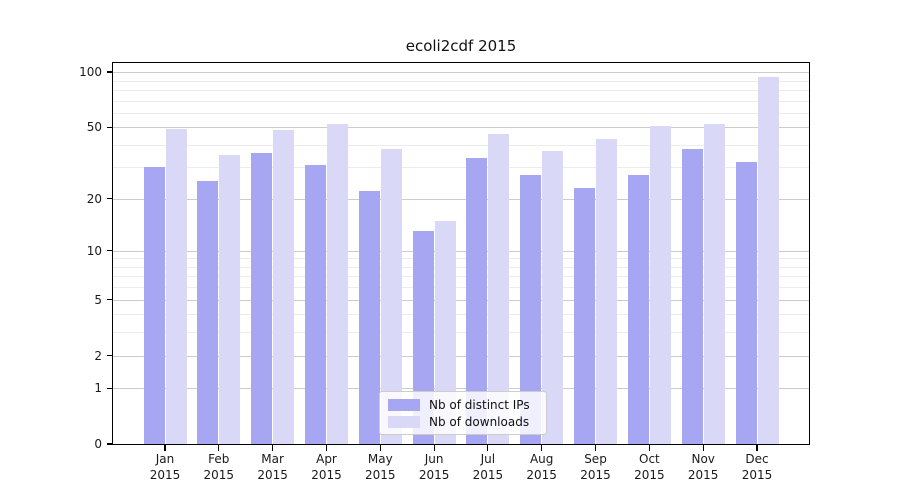 The width and height of the screenshot is (900, 500). I want to click on y-tick-label: 2, so click(98, 355).